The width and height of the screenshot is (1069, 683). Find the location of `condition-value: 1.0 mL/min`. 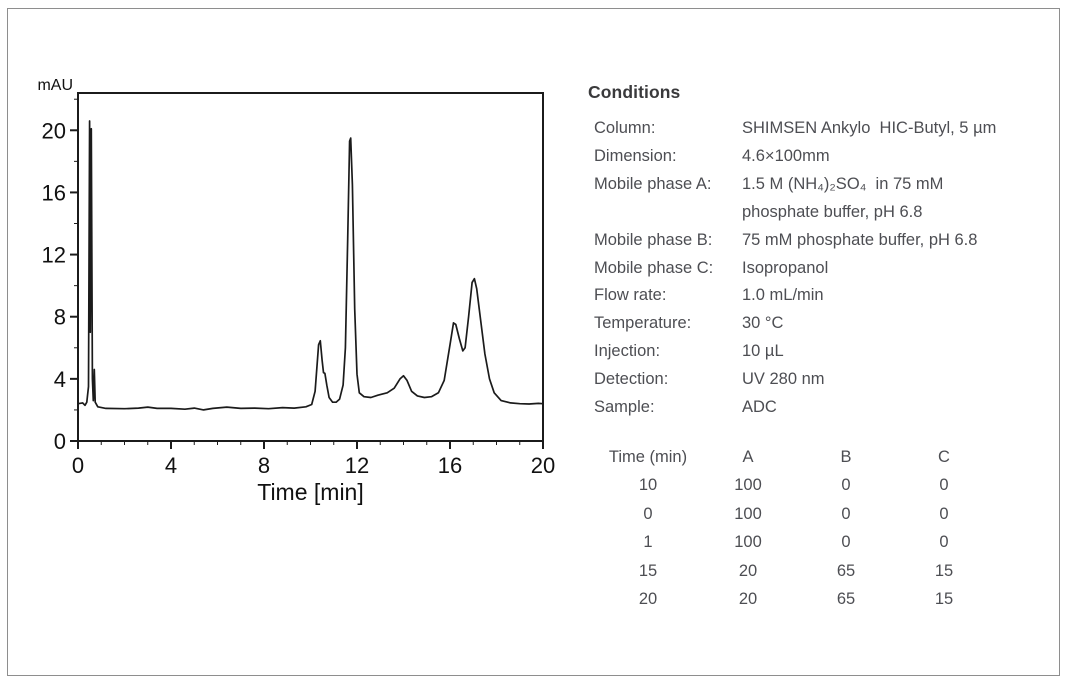

condition-value: 1.0 mL/min is located at coordinates (783, 295).